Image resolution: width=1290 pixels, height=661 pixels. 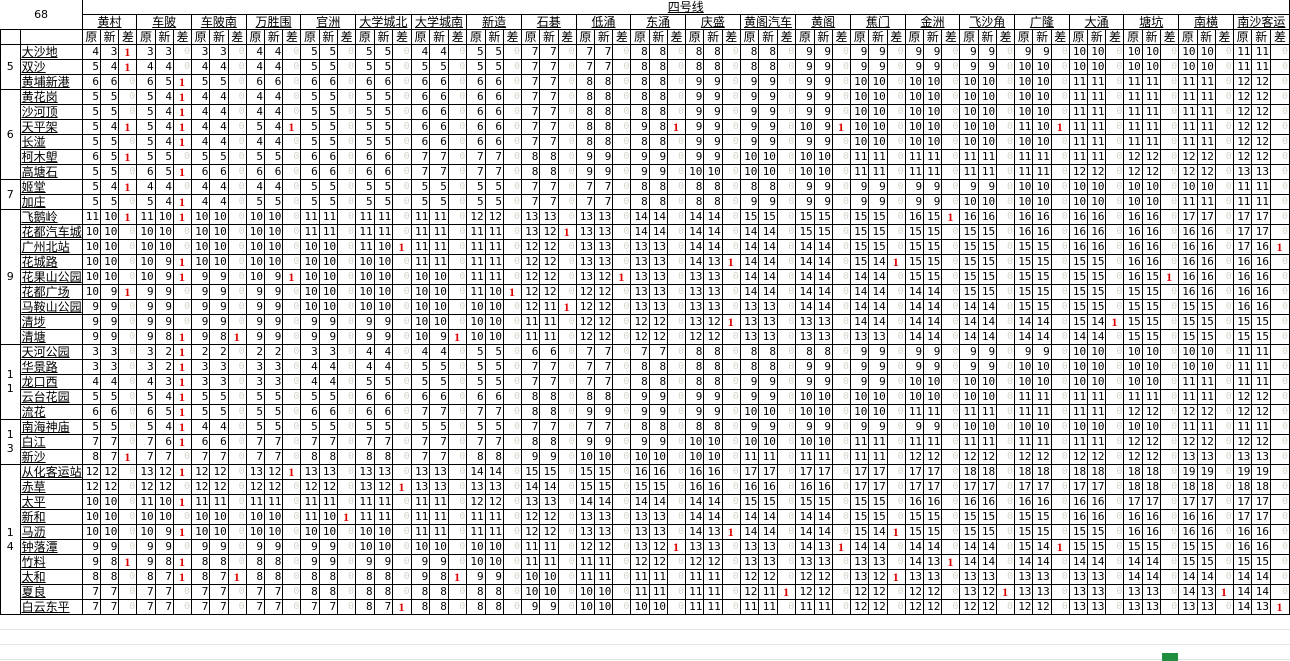 What do you see at coordinates (1206, 22) in the screenshot?
I see `station-header: 南横` at bounding box center [1206, 22].